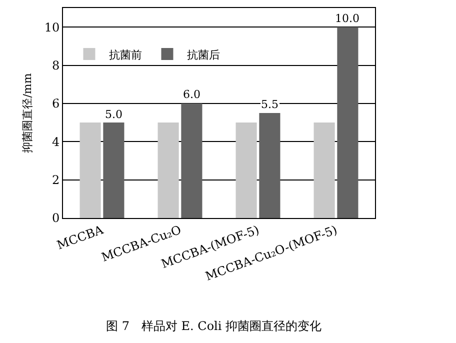  I want to click on y-tick-label: 6, so click(56, 103).